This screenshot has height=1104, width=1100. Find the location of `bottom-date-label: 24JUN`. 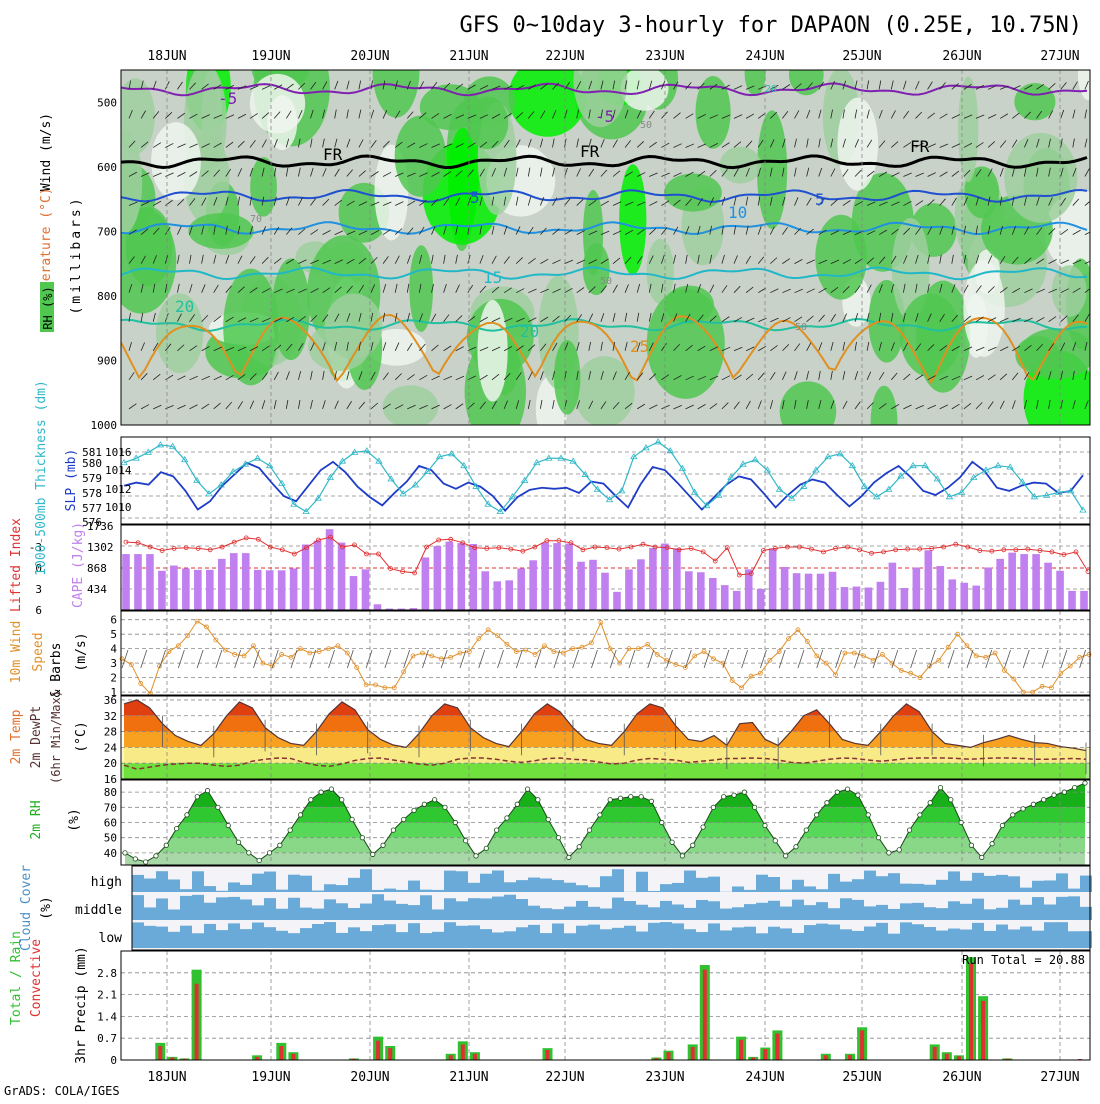

bottom-date-label: 24JUN is located at coordinates (764, 1077).